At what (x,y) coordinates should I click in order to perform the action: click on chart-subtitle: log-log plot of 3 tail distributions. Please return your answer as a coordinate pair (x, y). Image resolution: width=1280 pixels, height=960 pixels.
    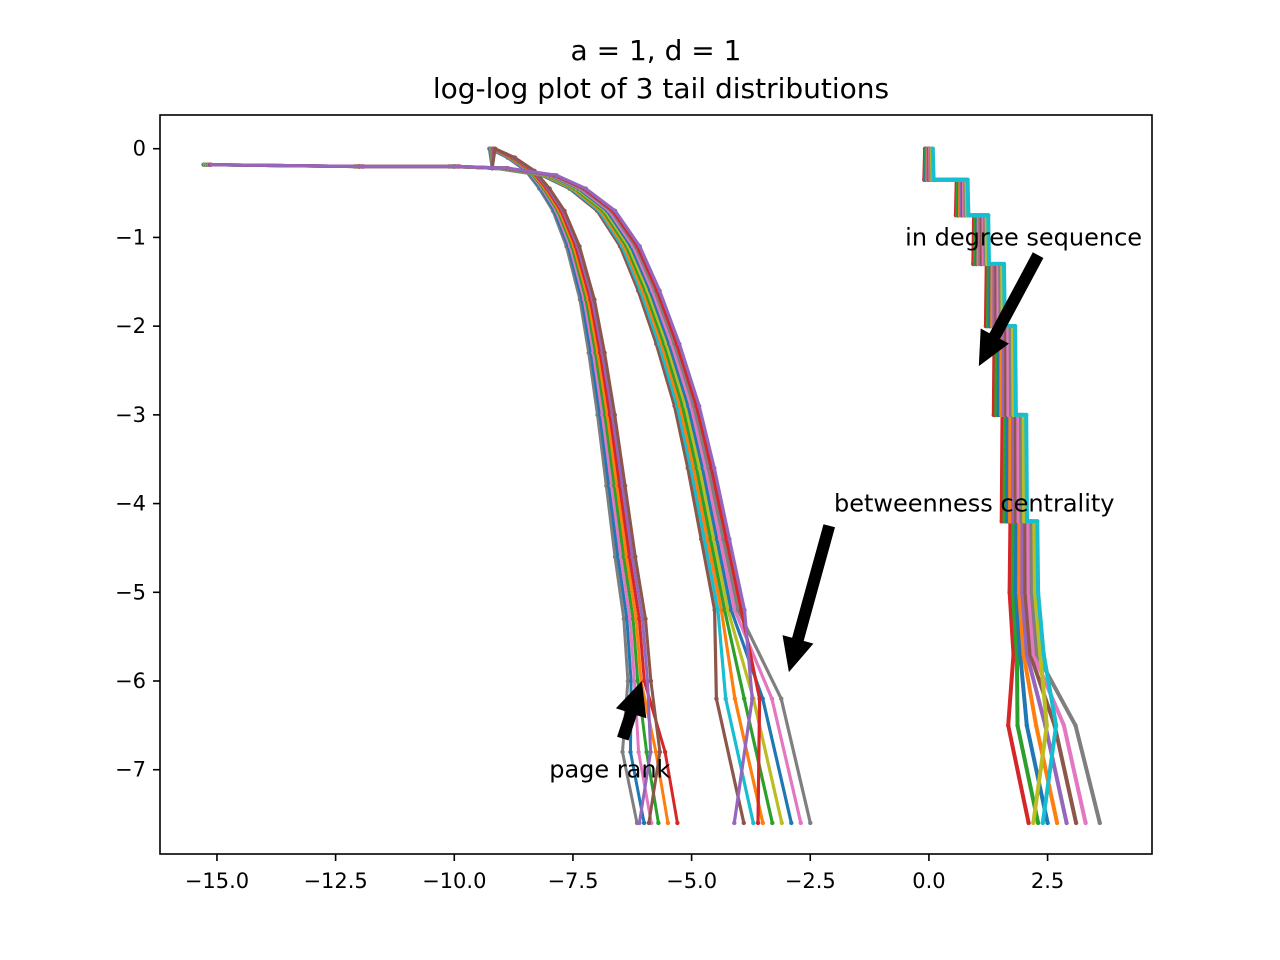
    Looking at the image, I should click on (661, 88).